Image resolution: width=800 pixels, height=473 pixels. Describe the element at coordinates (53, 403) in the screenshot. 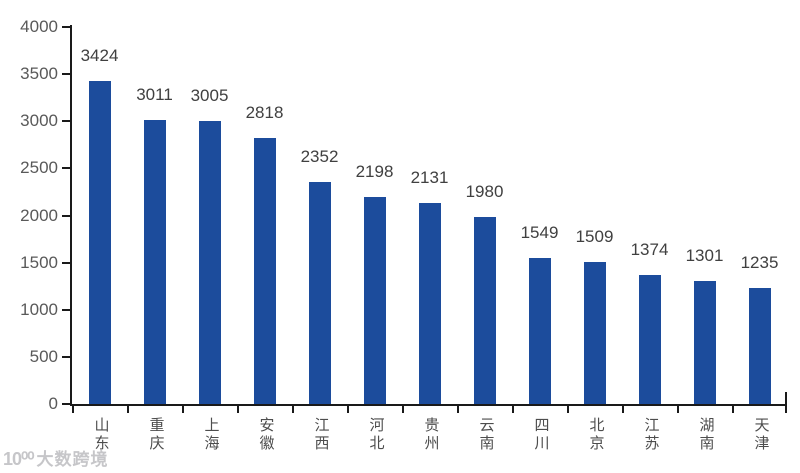

I see `y-axis-tick-label: 0` at that location.